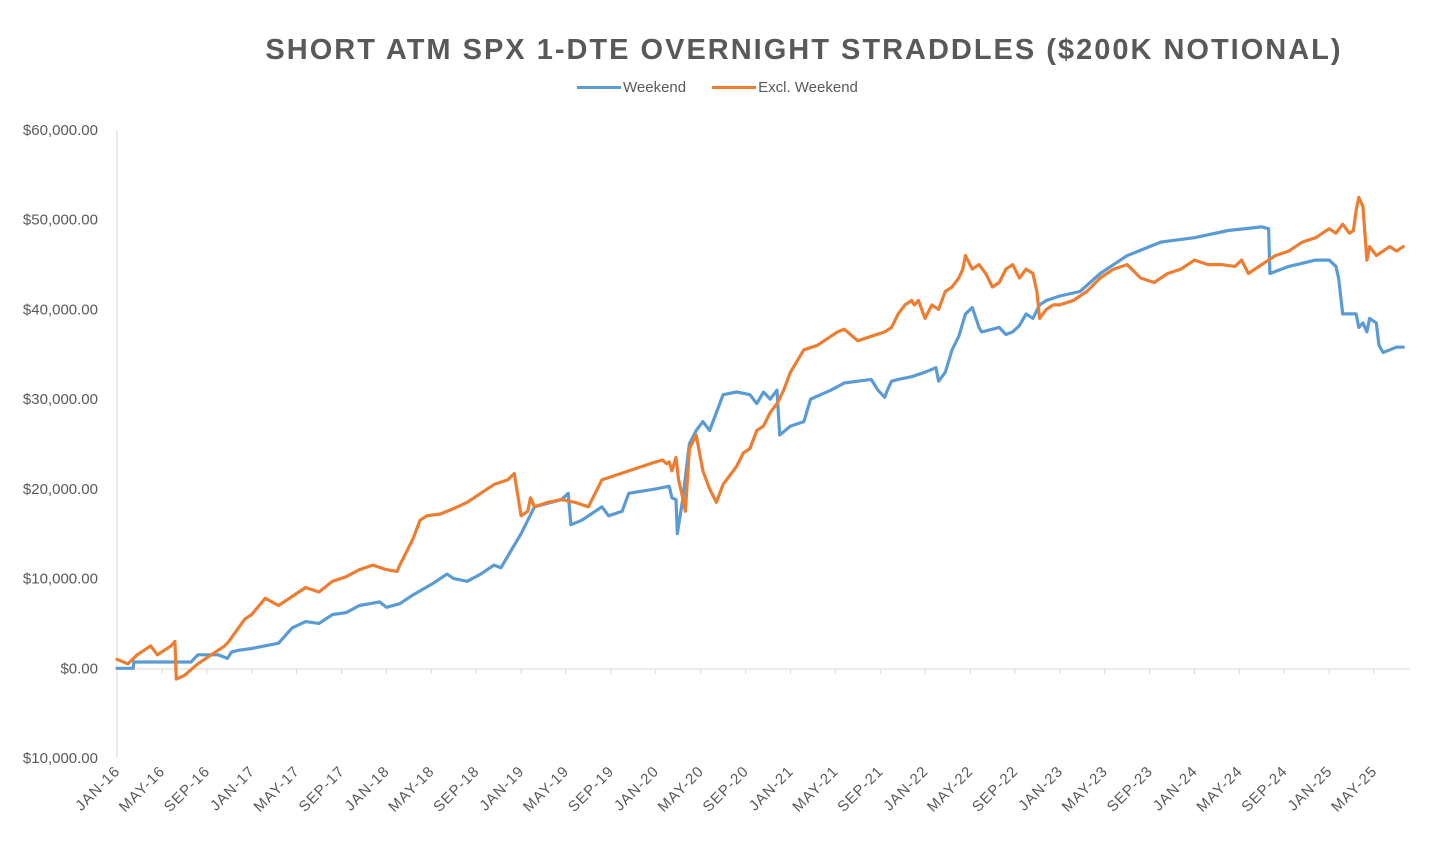 The image size is (1446, 846). What do you see at coordinates (60, 220) in the screenshot?
I see `y-tick-label: $50,000.00` at bounding box center [60, 220].